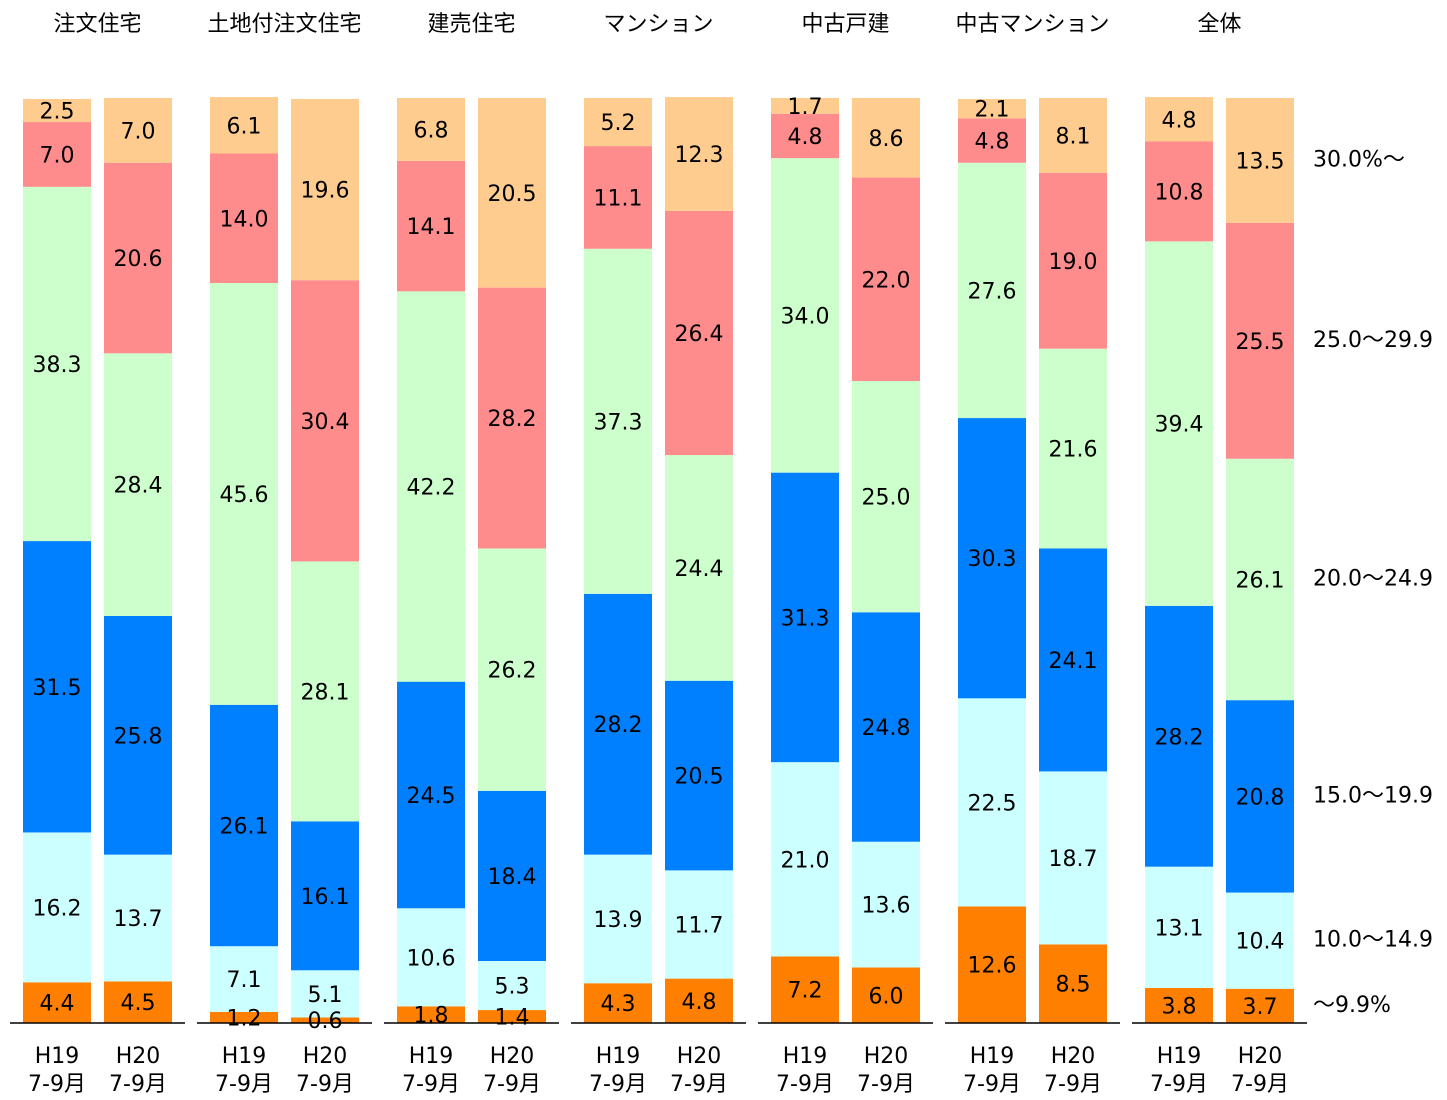 This screenshot has width=1447, height=1100. I want to click on value-label: 38.3, so click(57, 365).